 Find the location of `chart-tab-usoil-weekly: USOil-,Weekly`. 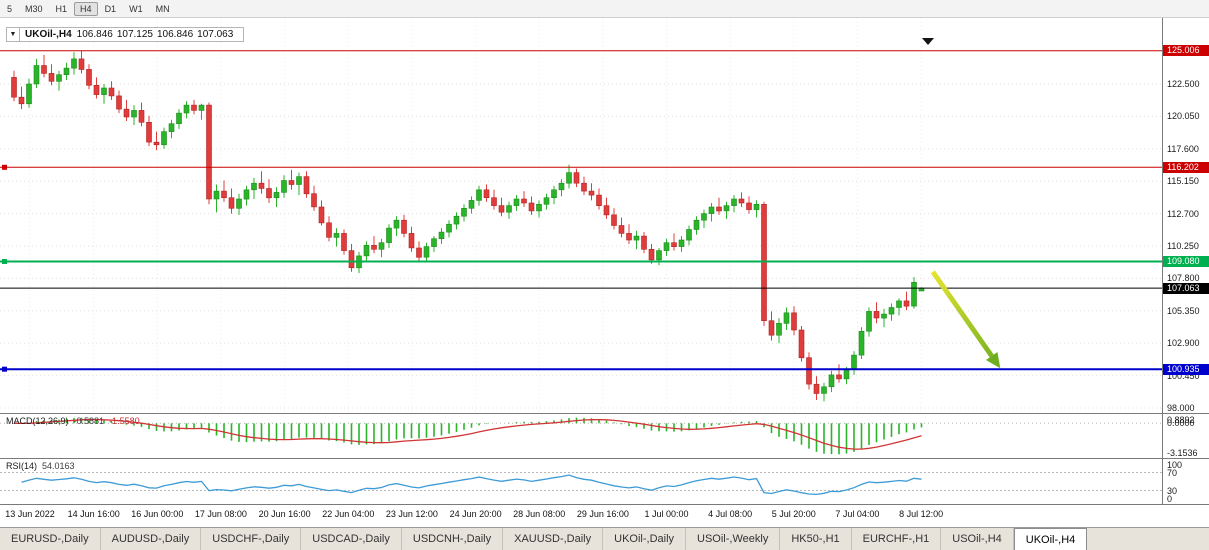

chart-tab-usoil-weekly: USOil-,Weekly is located at coordinates (733, 539).